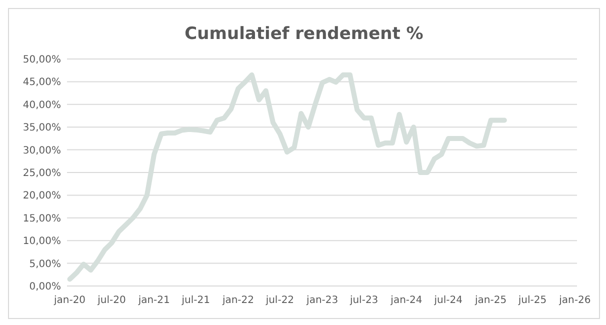  I want to click on y-tick-label: 20,00%, so click(41, 196).